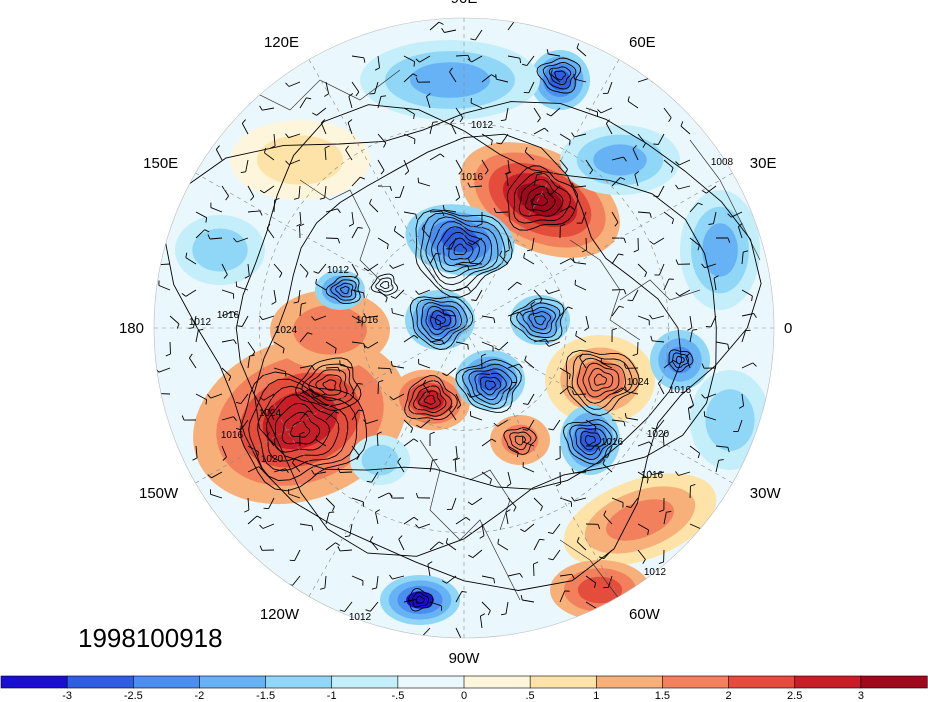 Image resolution: width=928 pixels, height=702 pixels. What do you see at coordinates (861, 696) in the screenshot?
I see `colorbar-label: 3` at bounding box center [861, 696].